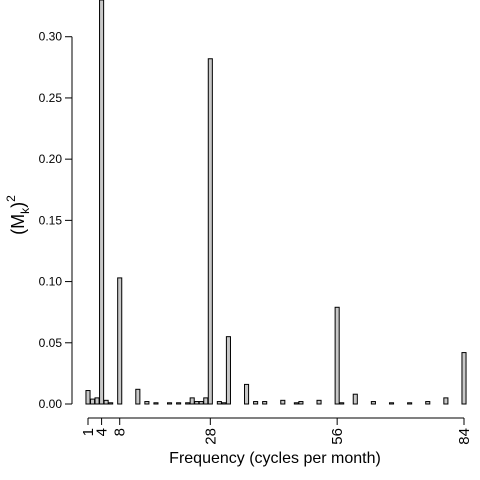 The width and height of the screenshot is (480, 480). Describe the element at coordinates (51, 98) in the screenshot. I see `y-tick-label: 0.25` at that location.